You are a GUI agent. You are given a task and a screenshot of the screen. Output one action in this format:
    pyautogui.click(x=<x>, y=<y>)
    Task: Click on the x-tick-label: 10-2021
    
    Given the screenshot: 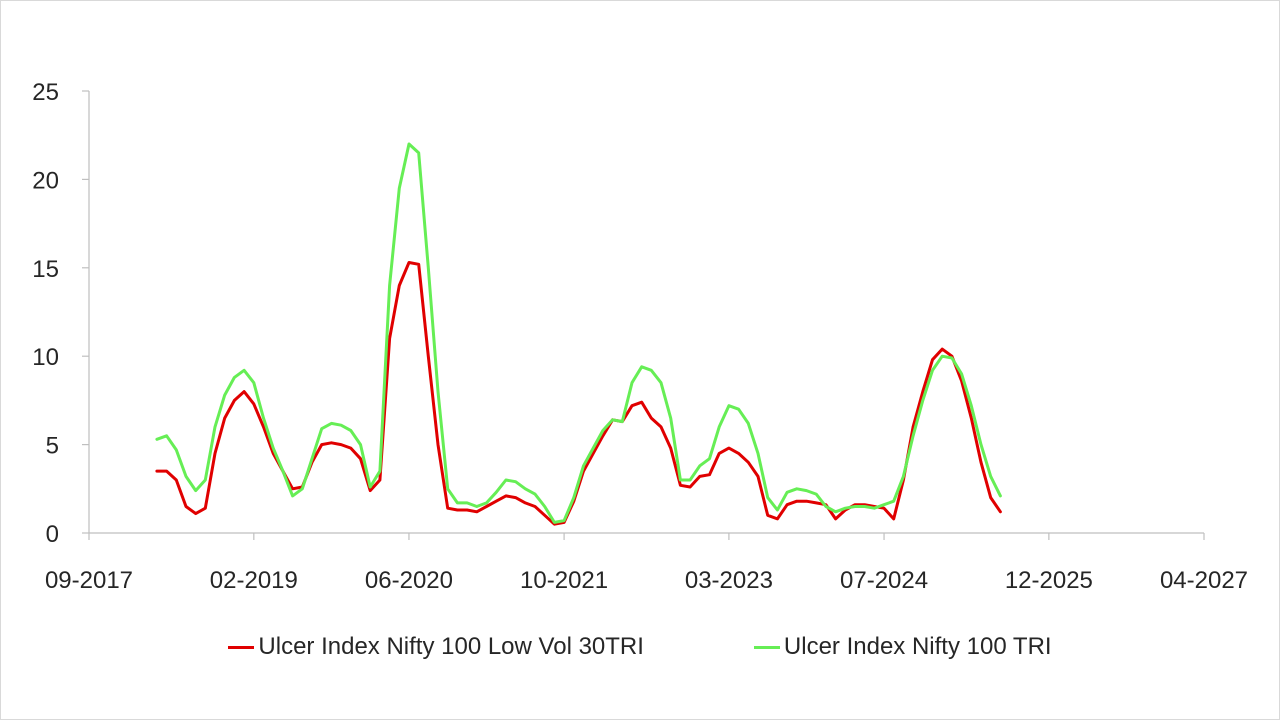 What is the action you would take?
    pyautogui.click(x=564, y=580)
    